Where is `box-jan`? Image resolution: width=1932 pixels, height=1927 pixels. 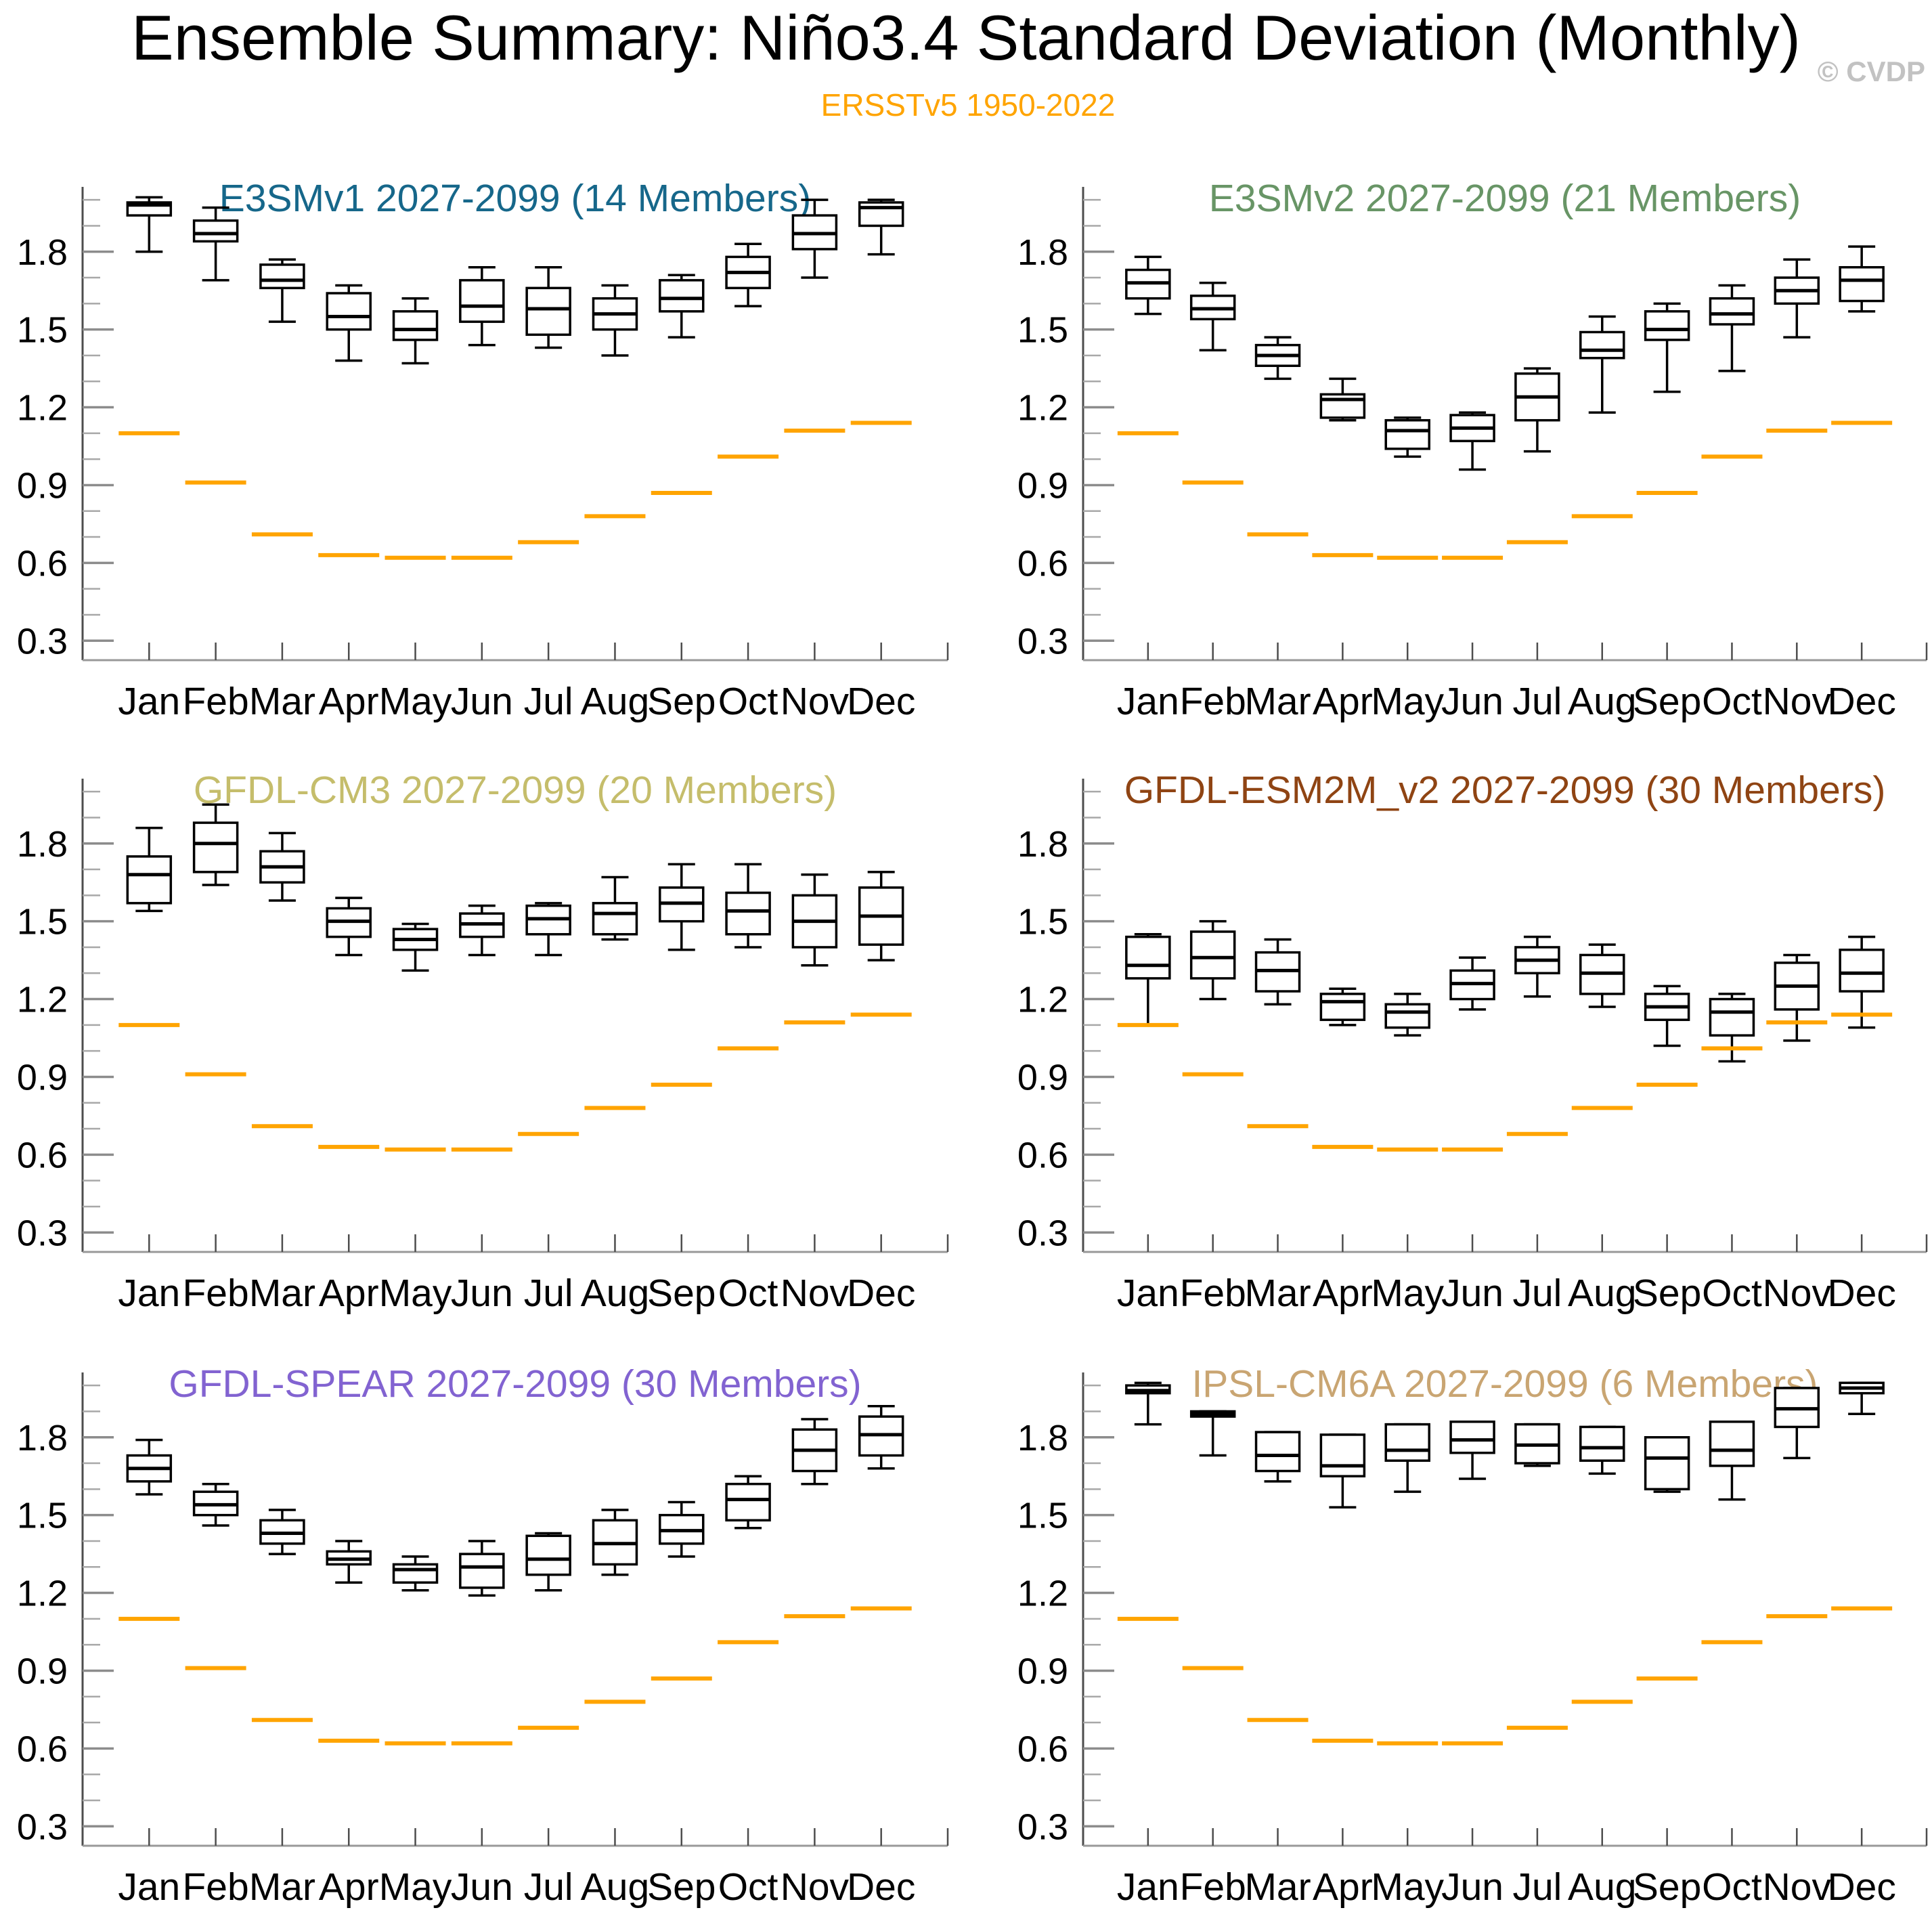
box-jan is located at coordinates (149, 870).